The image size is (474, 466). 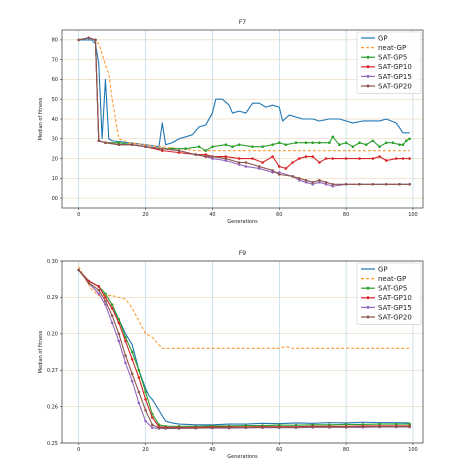 What do you see at coordinates (242, 22) in the screenshot?
I see `chart-title: F7` at bounding box center [242, 22].